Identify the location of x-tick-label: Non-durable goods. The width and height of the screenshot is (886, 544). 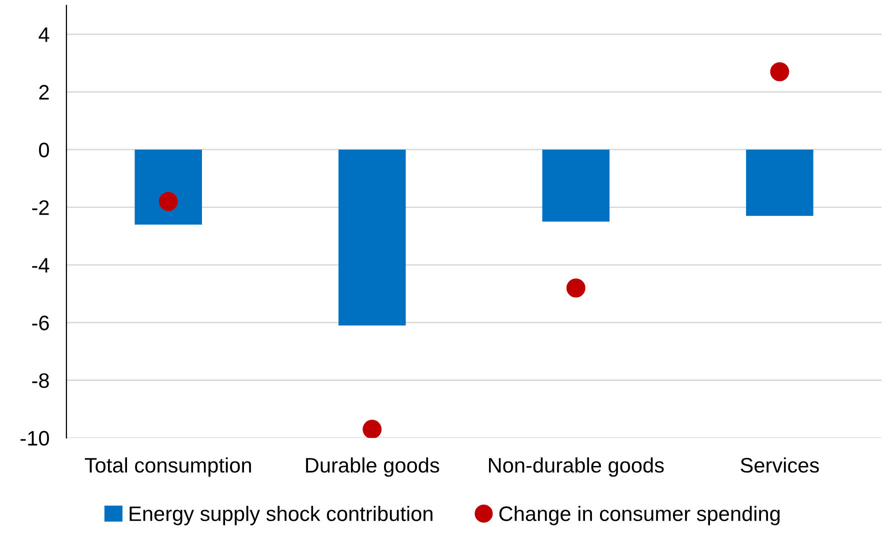
(576, 467).